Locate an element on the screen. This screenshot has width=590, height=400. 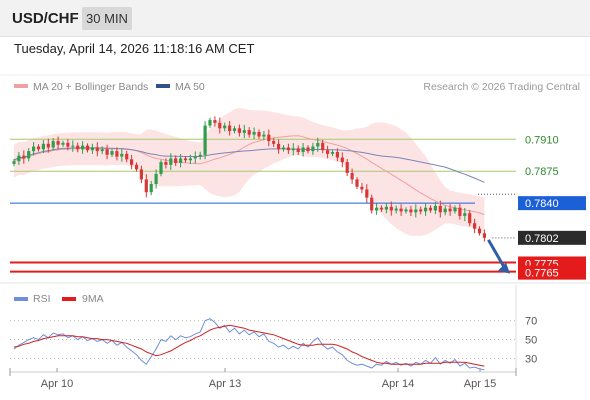
rsi-legend-label: RSI is located at coordinates (42, 299).